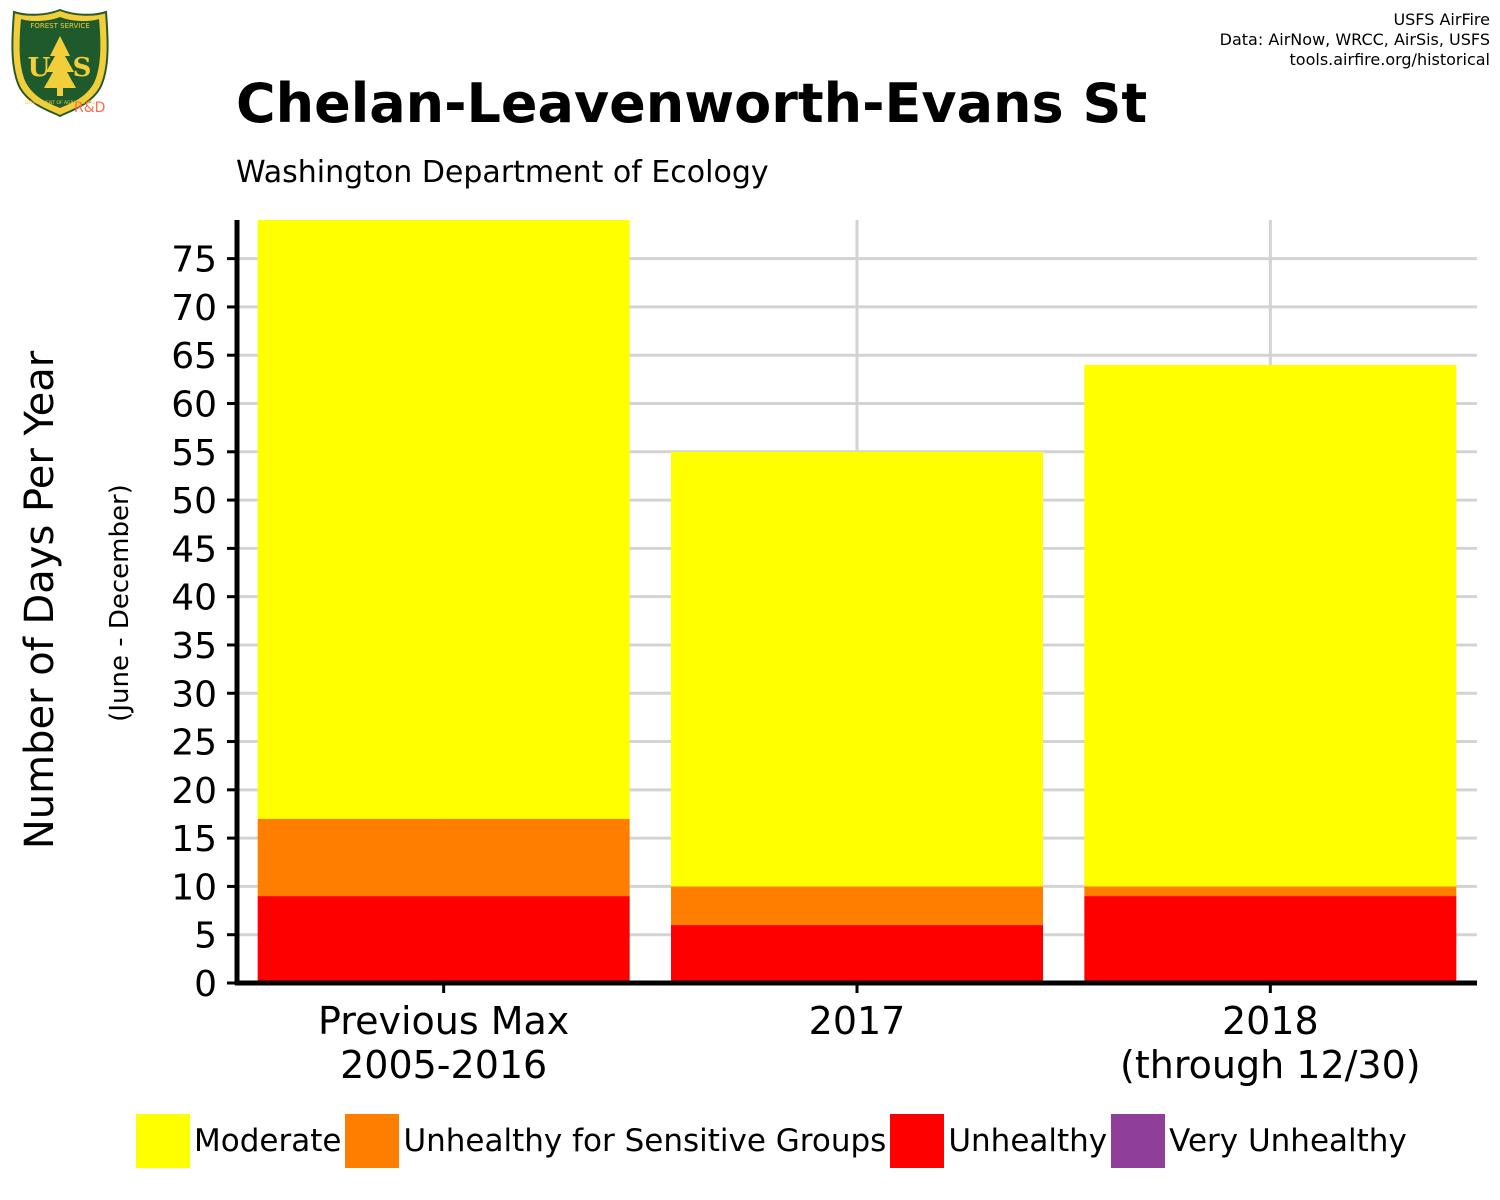  What do you see at coordinates (194, 646) in the screenshot?
I see `y-tick-label: 35` at bounding box center [194, 646].